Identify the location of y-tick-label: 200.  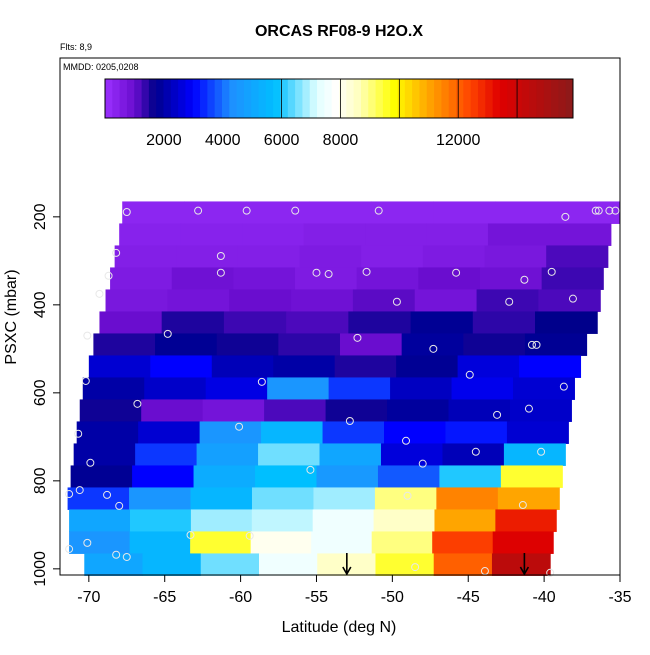
(40, 216).